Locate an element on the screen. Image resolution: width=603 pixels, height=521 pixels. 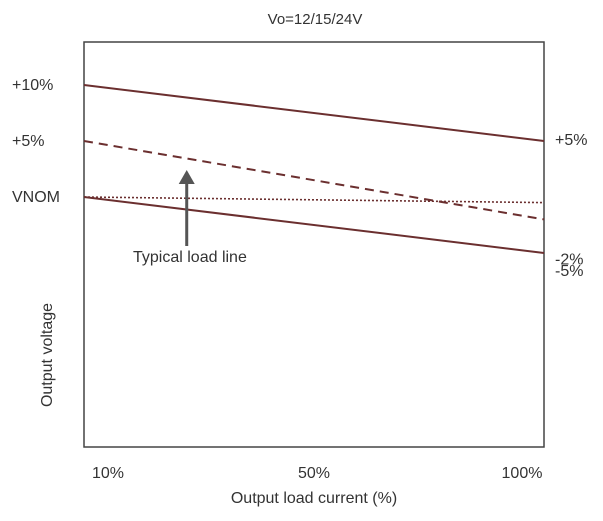
x-tick-labels: 10% 50% 100% is located at coordinates (317, 473).